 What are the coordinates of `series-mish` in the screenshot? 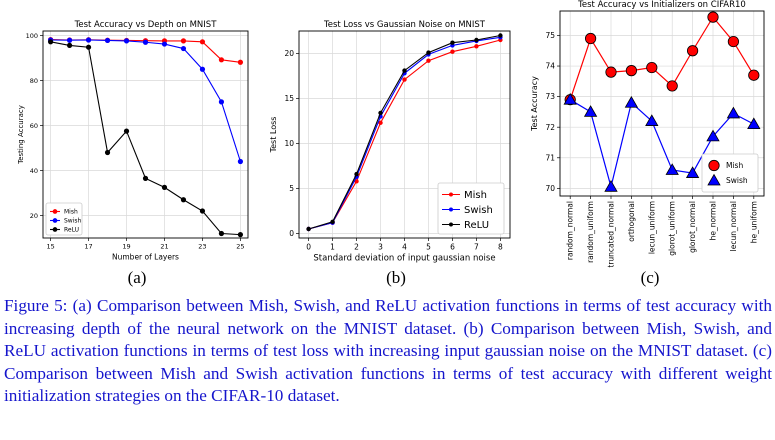 It's located at (662, 58).